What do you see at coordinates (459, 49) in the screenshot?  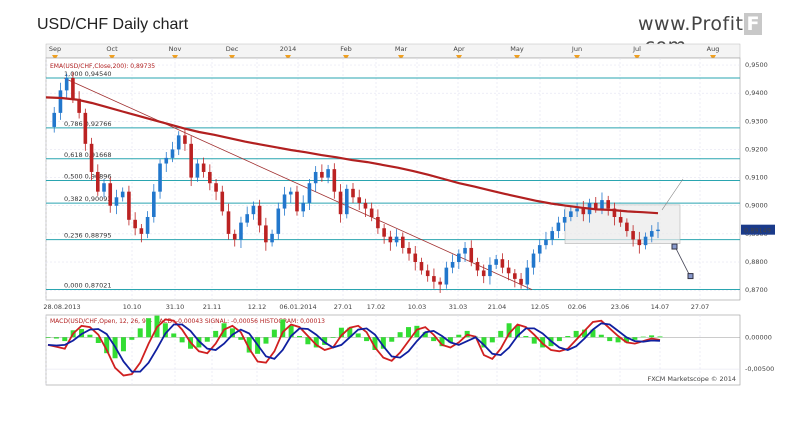 I see `month-label: Apr` at bounding box center [459, 49].